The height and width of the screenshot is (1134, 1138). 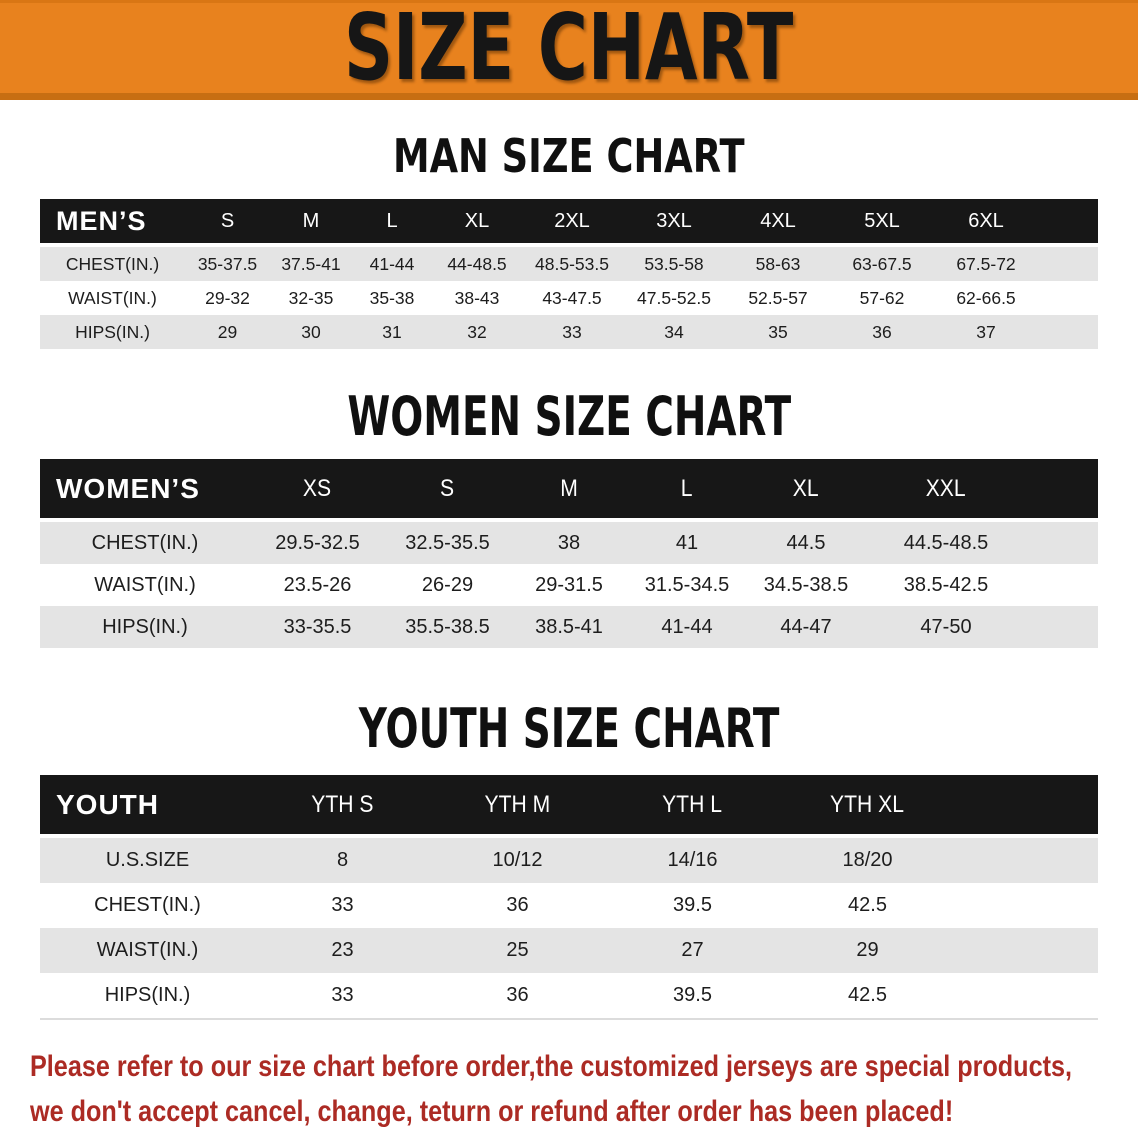 What do you see at coordinates (311, 298) in the screenshot?
I see `size-value-cell: 32-35` at bounding box center [311, 298].